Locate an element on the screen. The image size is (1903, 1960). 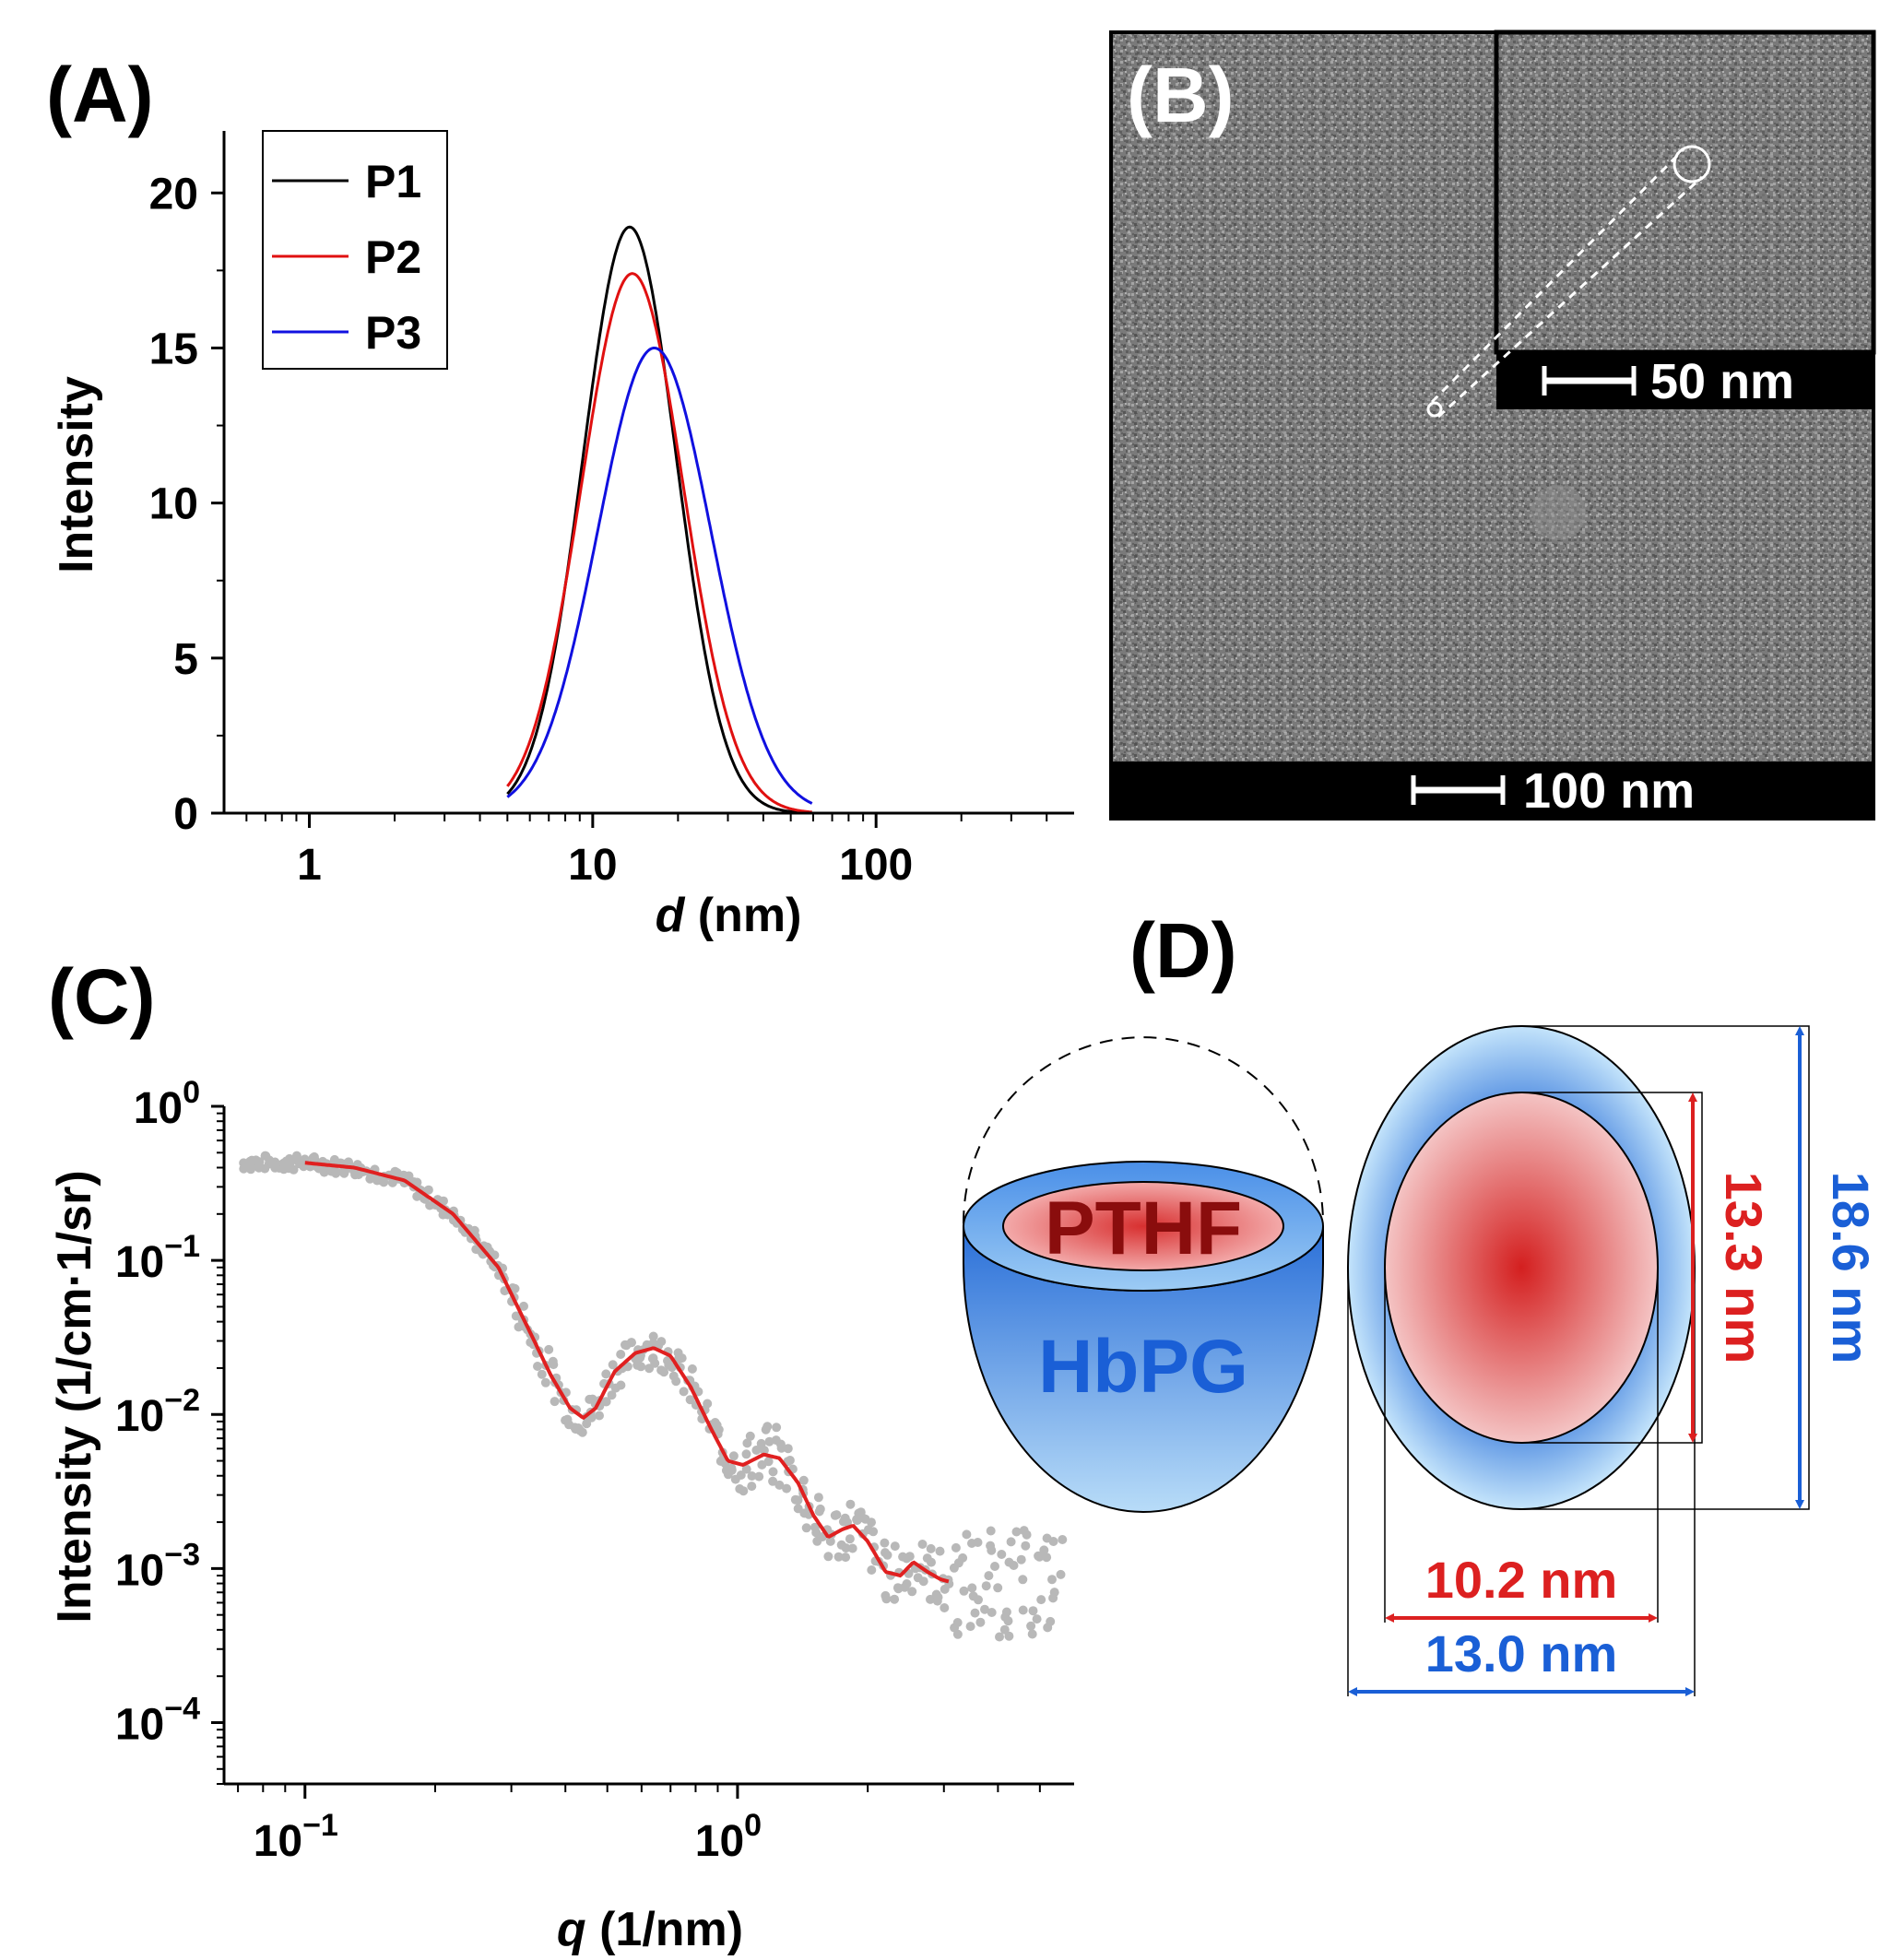
saxs-x-axis-unit: (1/nm) is located at coordinates (664, 1929).